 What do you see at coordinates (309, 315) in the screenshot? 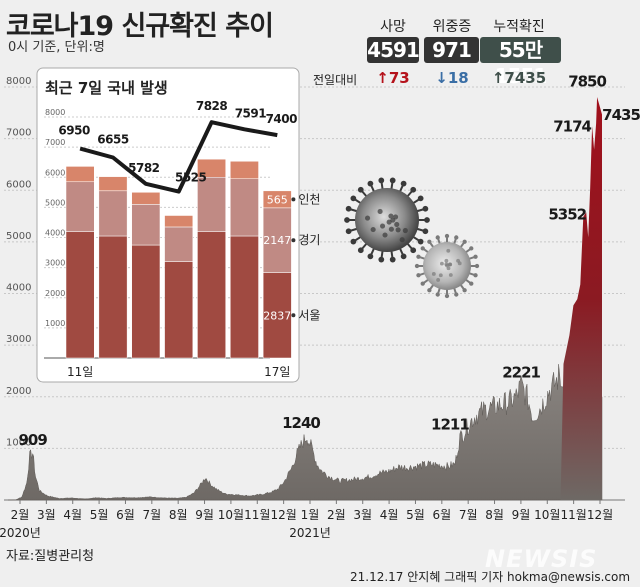
I see `legend-label: 서울` at bounding box center [309, 315].